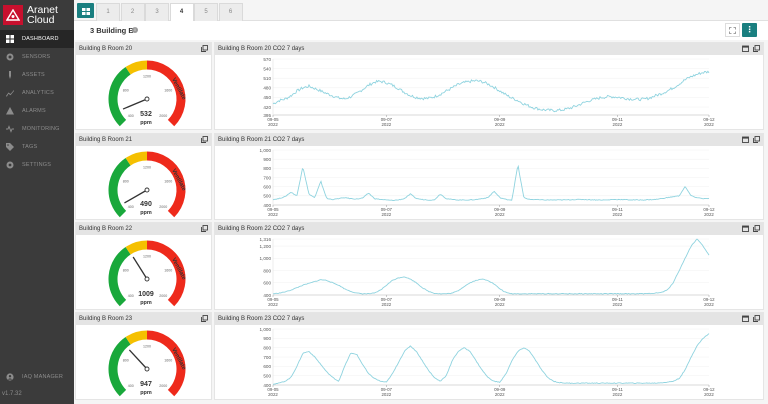 The width and height of the screenshot is (768, 404). Describe the element at coordinates (749, 30) in the screenshot. I see `more-menu-button: ⋮` at that location.